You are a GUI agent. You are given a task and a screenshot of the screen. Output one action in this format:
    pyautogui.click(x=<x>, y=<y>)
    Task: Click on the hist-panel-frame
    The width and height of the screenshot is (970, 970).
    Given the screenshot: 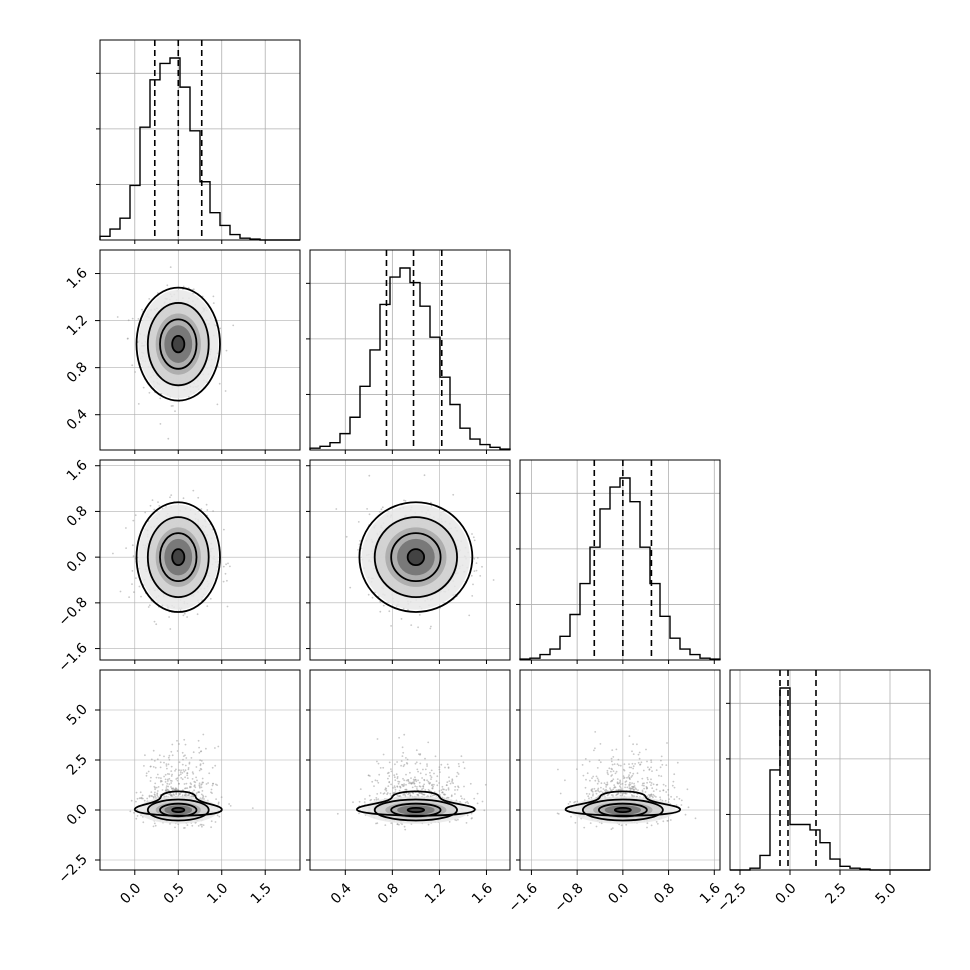 What is the action you would take?
    pyautogui.click(x=830, y=770)
    